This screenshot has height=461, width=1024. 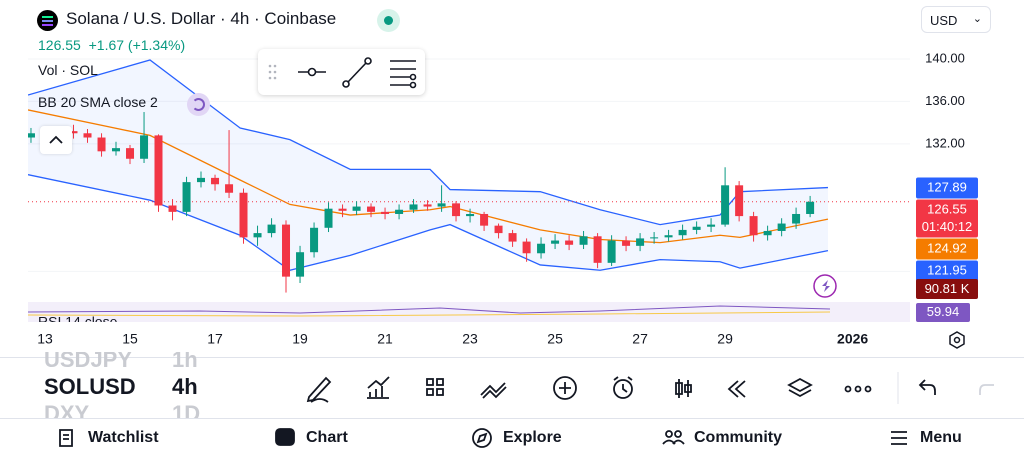 What do you see at coordinates (45, 339) in the screenshot?
I see `x-tick-label: 13` at bounding box center [45, 339].